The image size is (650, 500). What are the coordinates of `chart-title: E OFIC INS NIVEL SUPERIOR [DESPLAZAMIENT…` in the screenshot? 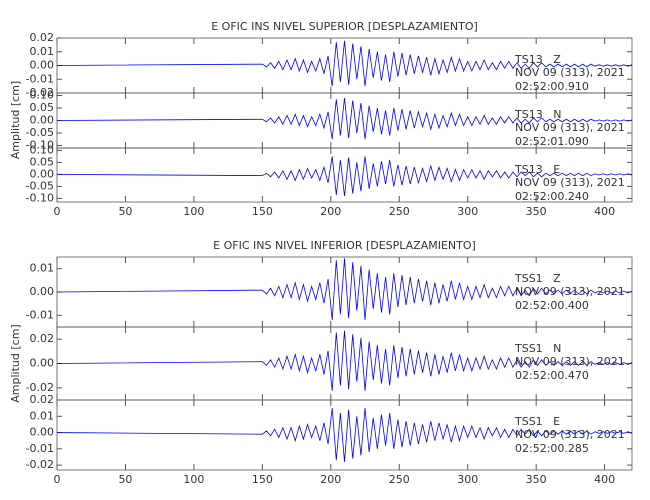 It's located at (344, 26).